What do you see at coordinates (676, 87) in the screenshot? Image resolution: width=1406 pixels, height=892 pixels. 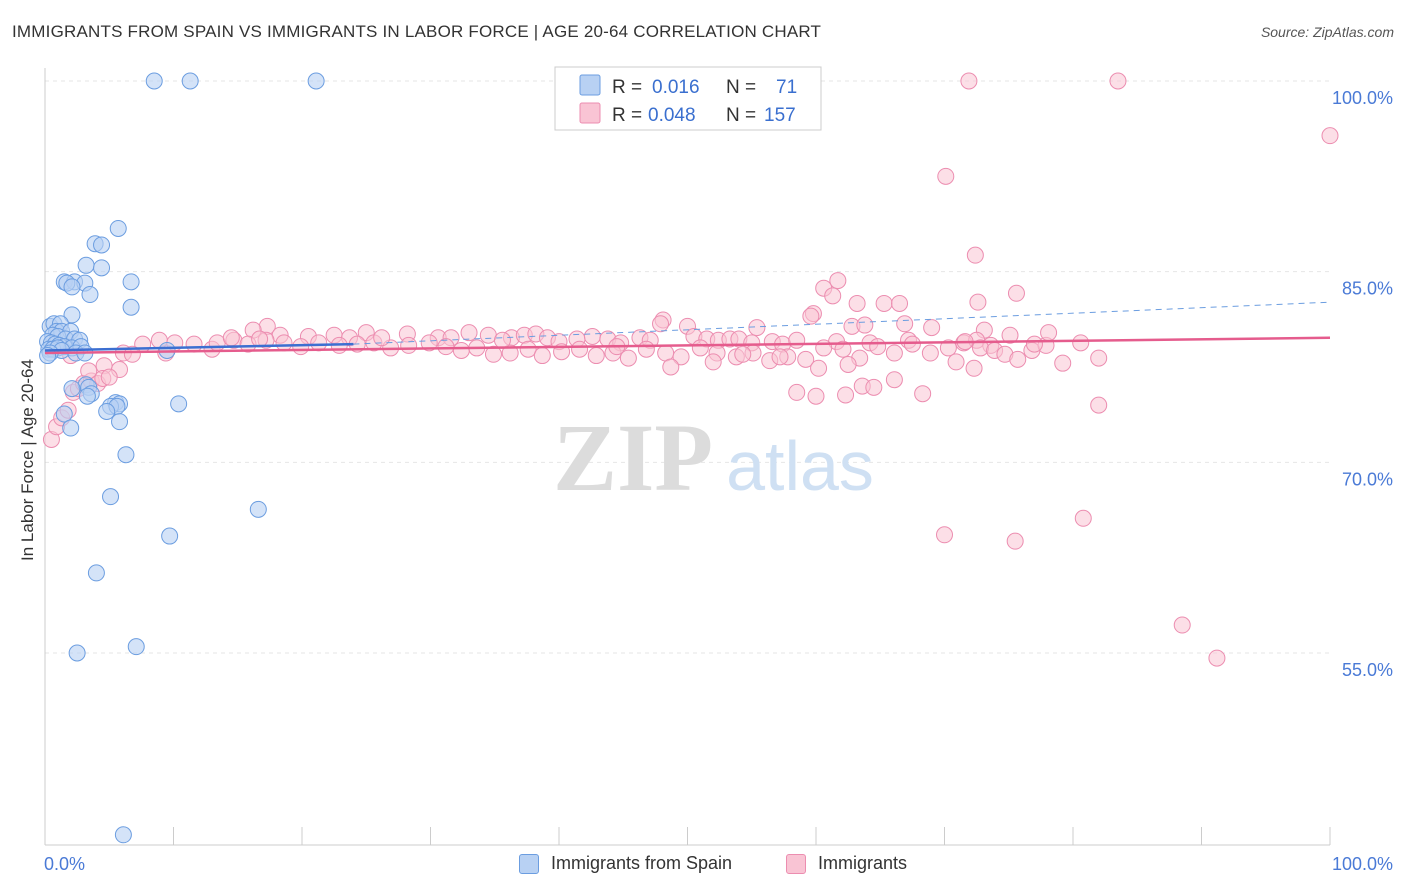 I see `legend-r-value-1: 0.016` at bounding box center [676, 87].